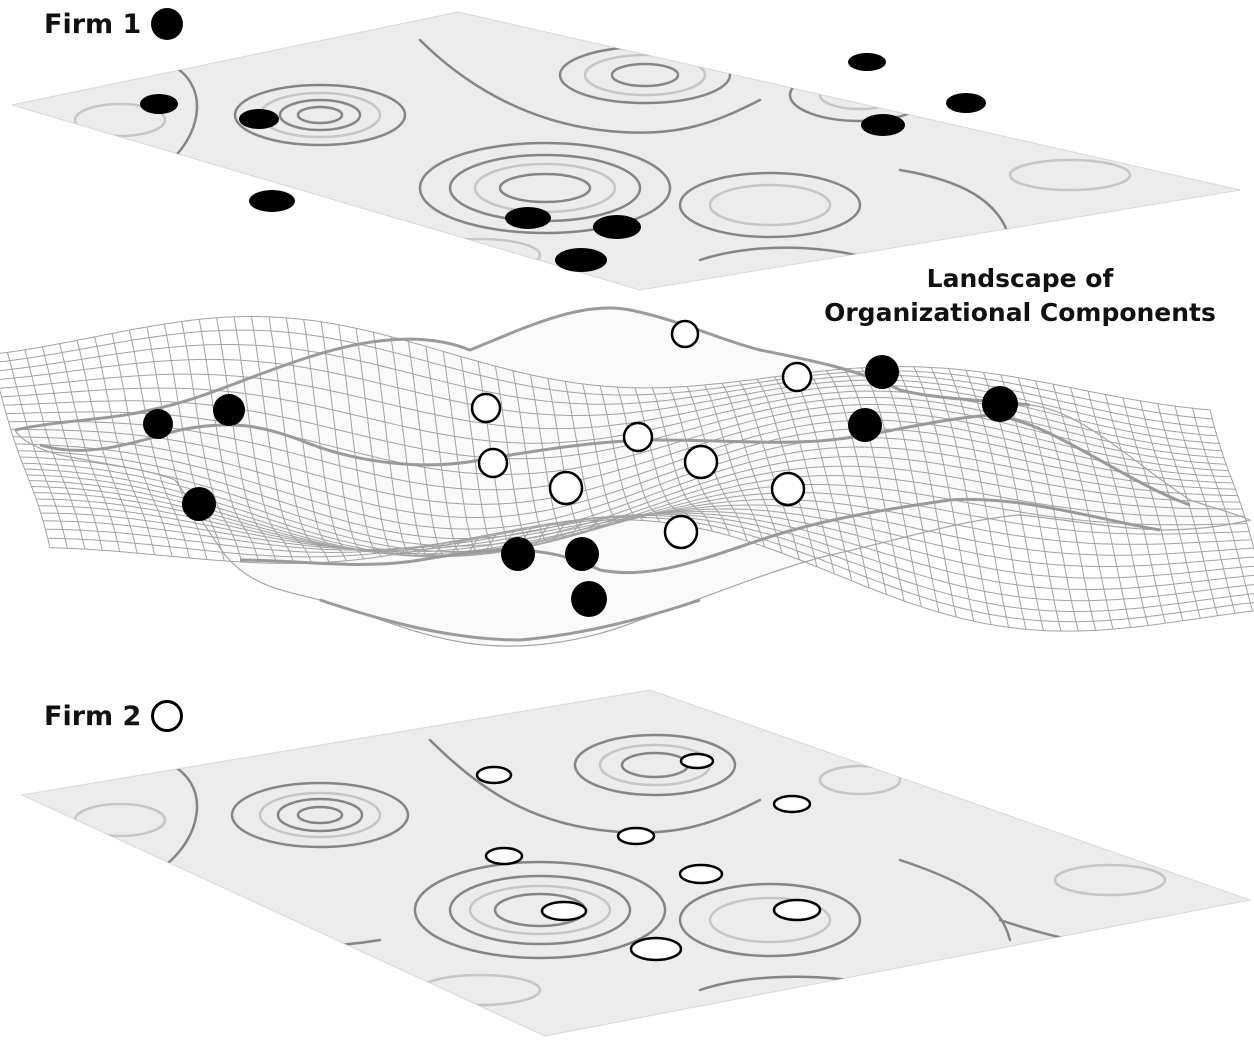 This screenshot has height=1051, width=1254. Describe the element at coordinates (563, 162) in the screenshot. I see `firm1-component-markers-top` at that location.